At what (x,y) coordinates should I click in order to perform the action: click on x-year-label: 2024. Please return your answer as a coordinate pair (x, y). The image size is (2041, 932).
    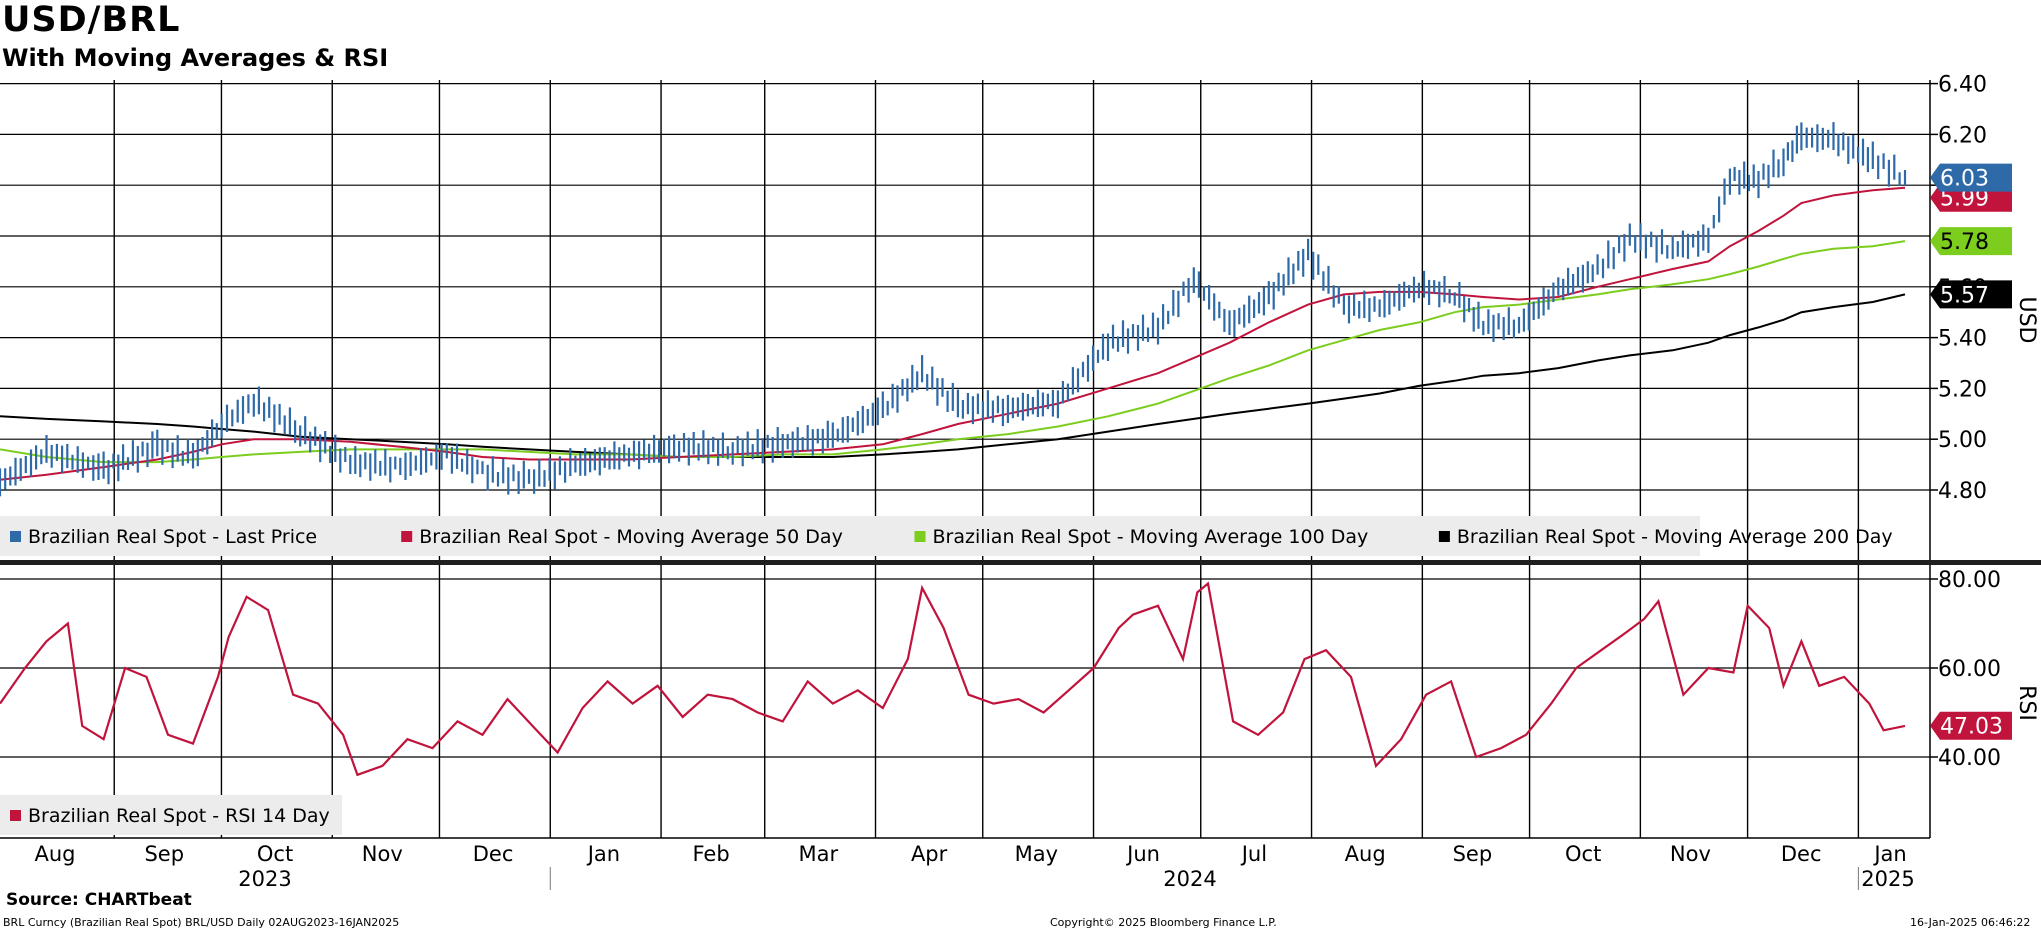
    Looking at the image, I should click on (1189, 879).